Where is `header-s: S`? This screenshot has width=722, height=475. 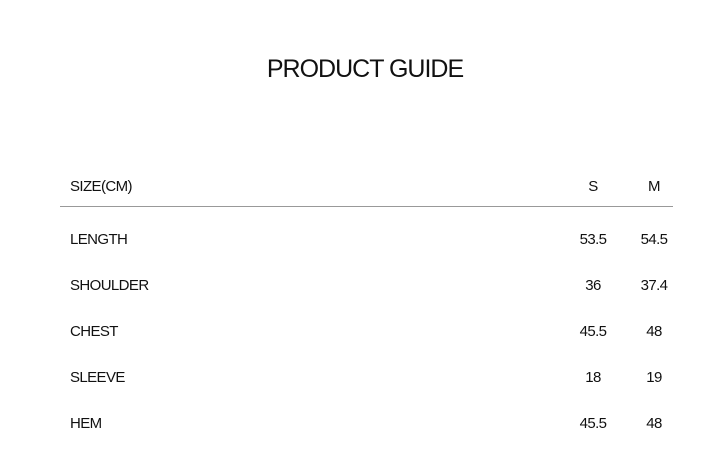
header-s: S is located at coordinates (593, 186).